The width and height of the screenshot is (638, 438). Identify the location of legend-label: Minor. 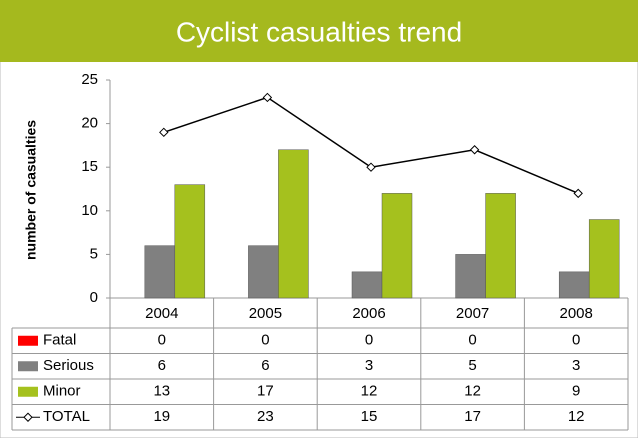
(62, 391).